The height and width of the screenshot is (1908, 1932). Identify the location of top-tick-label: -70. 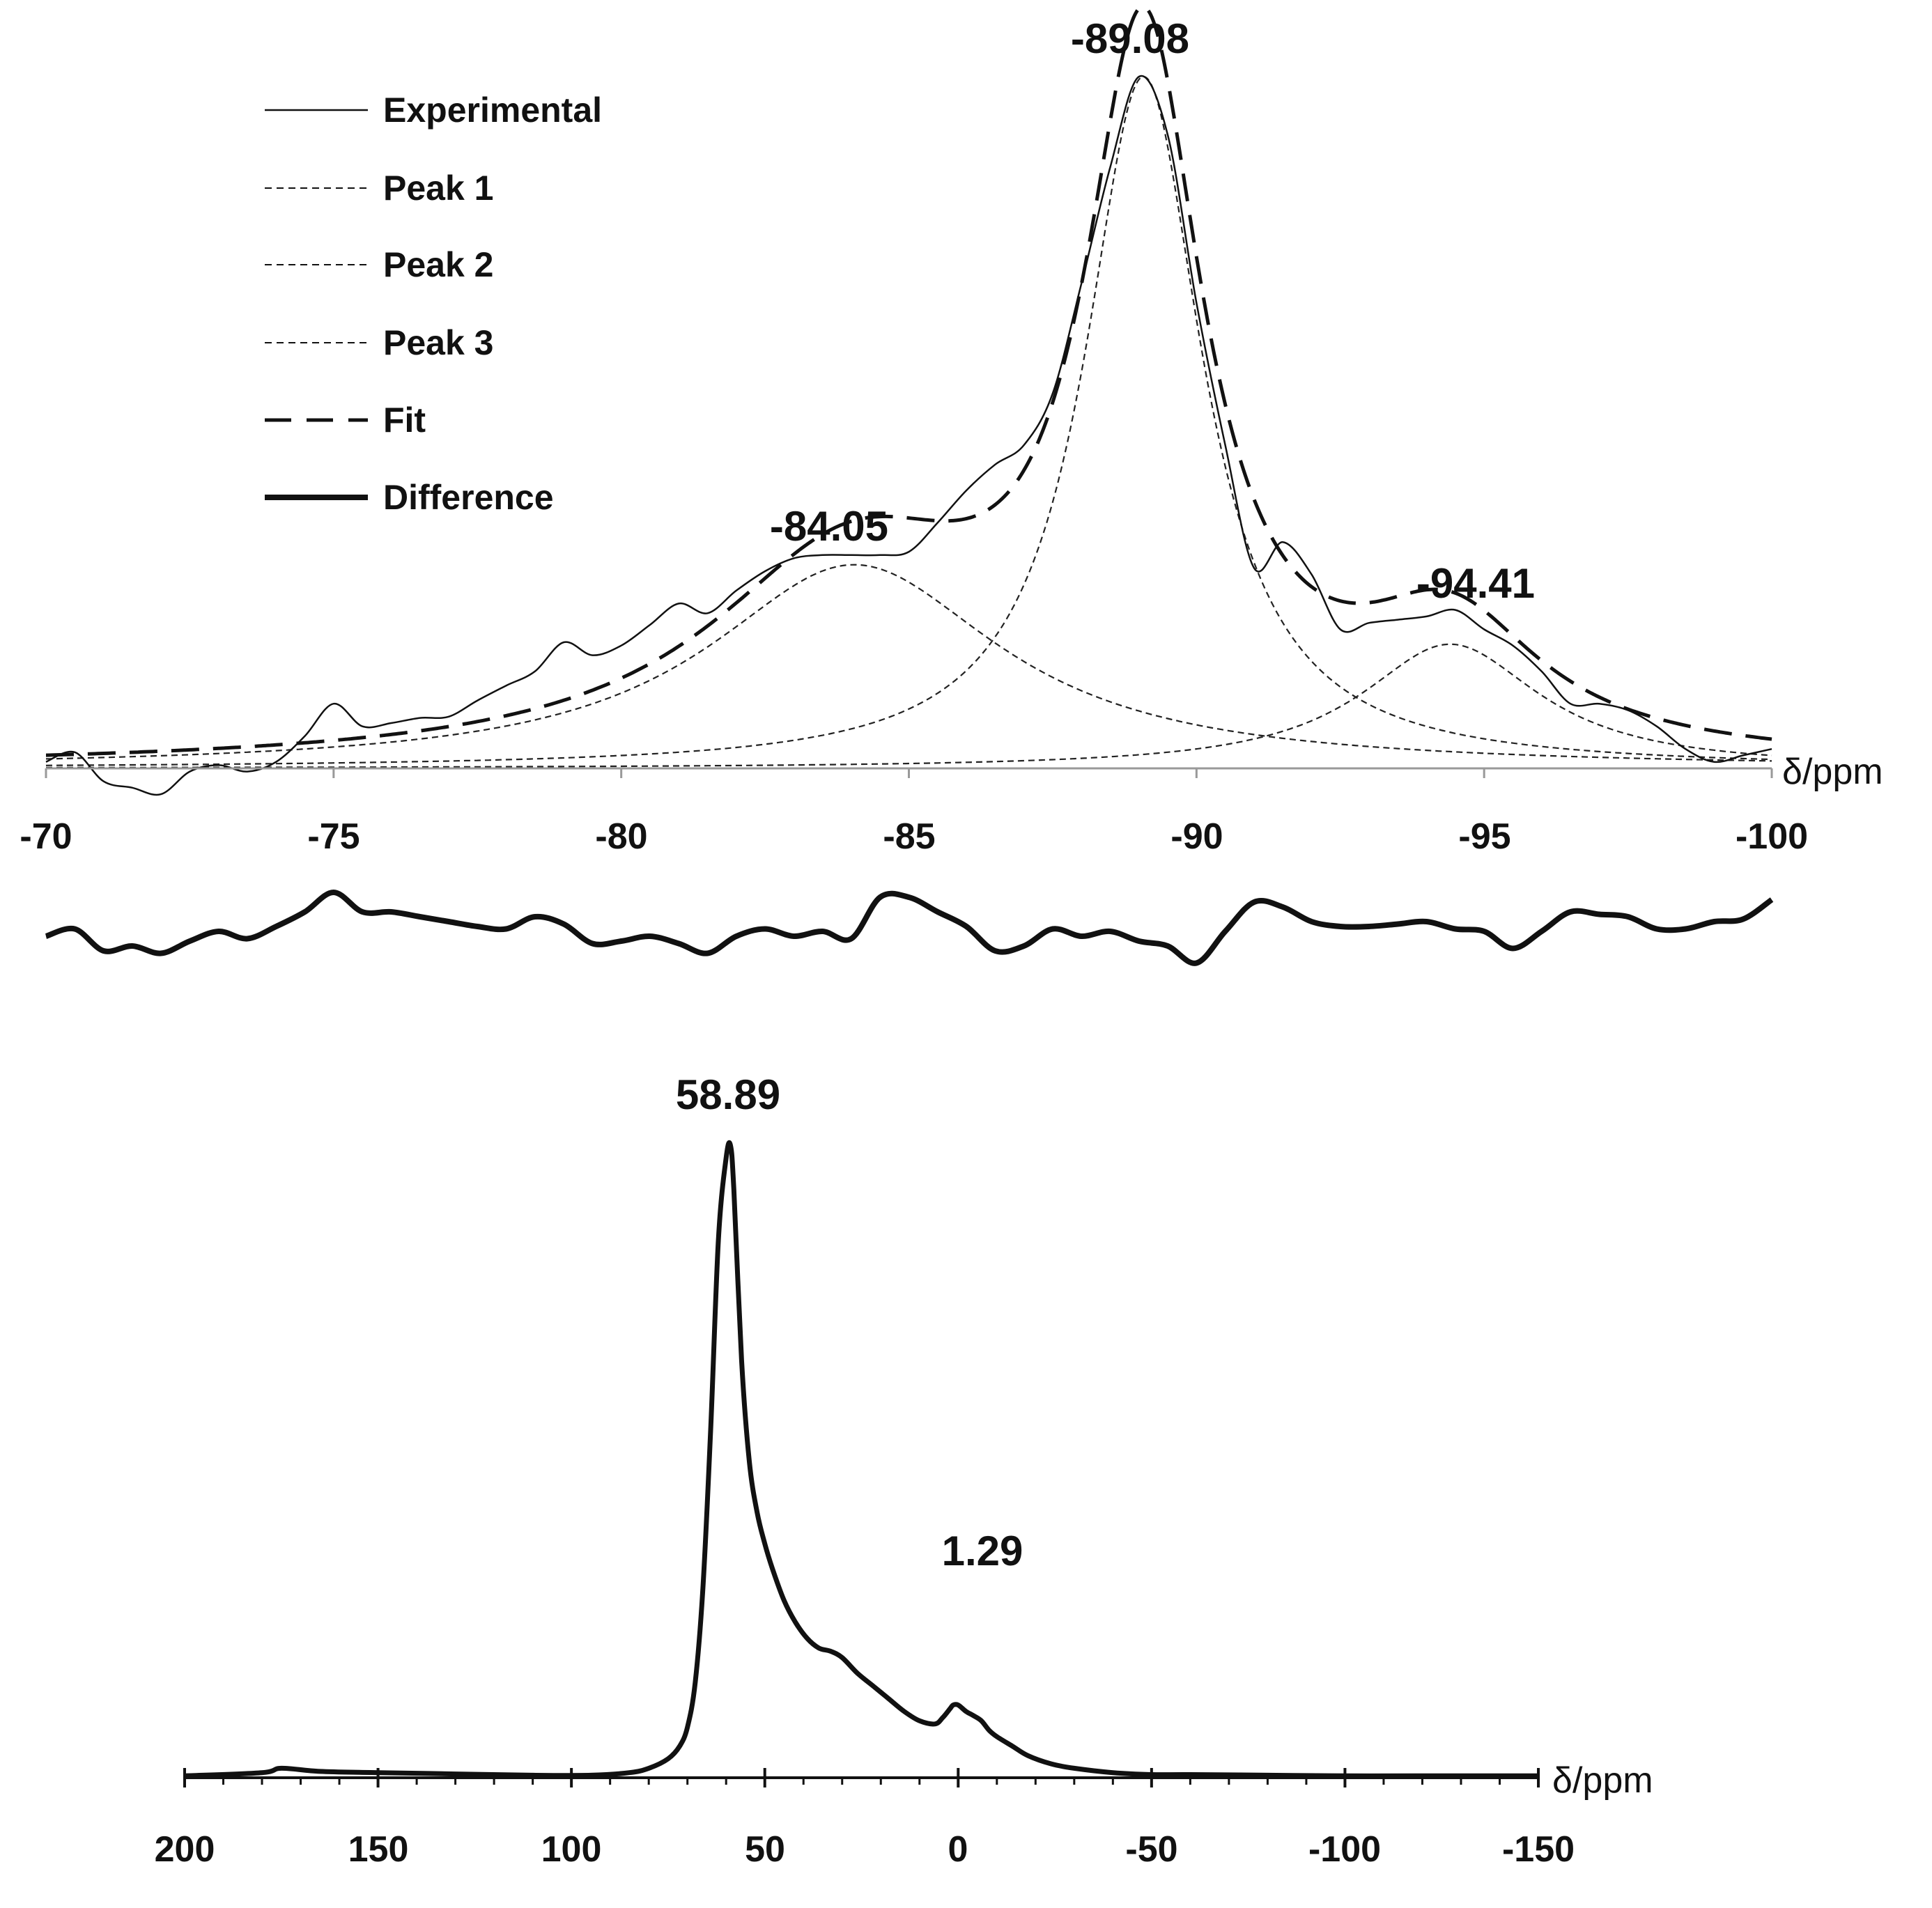
(46, 836).